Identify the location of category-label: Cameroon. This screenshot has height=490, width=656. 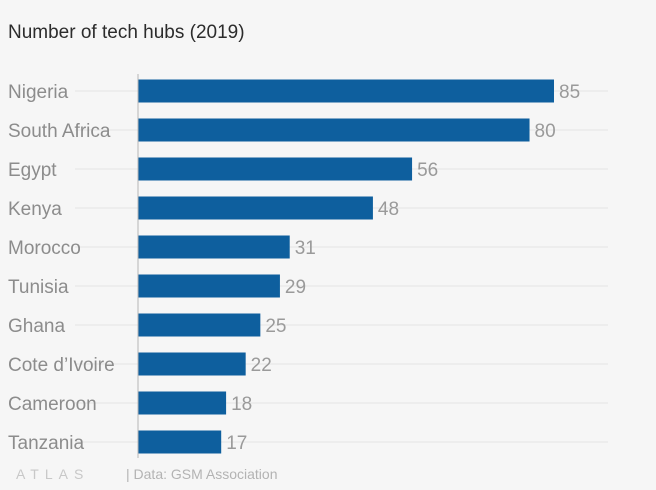
(52, 404).